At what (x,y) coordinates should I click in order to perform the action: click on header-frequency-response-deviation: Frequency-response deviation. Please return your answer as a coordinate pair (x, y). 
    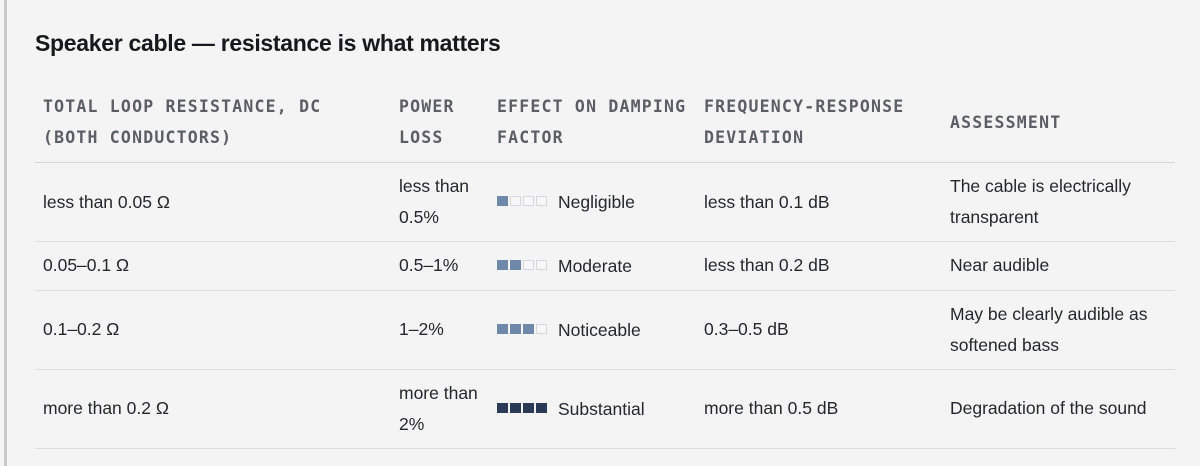
    Looking at the image, I should click on (819, 123).